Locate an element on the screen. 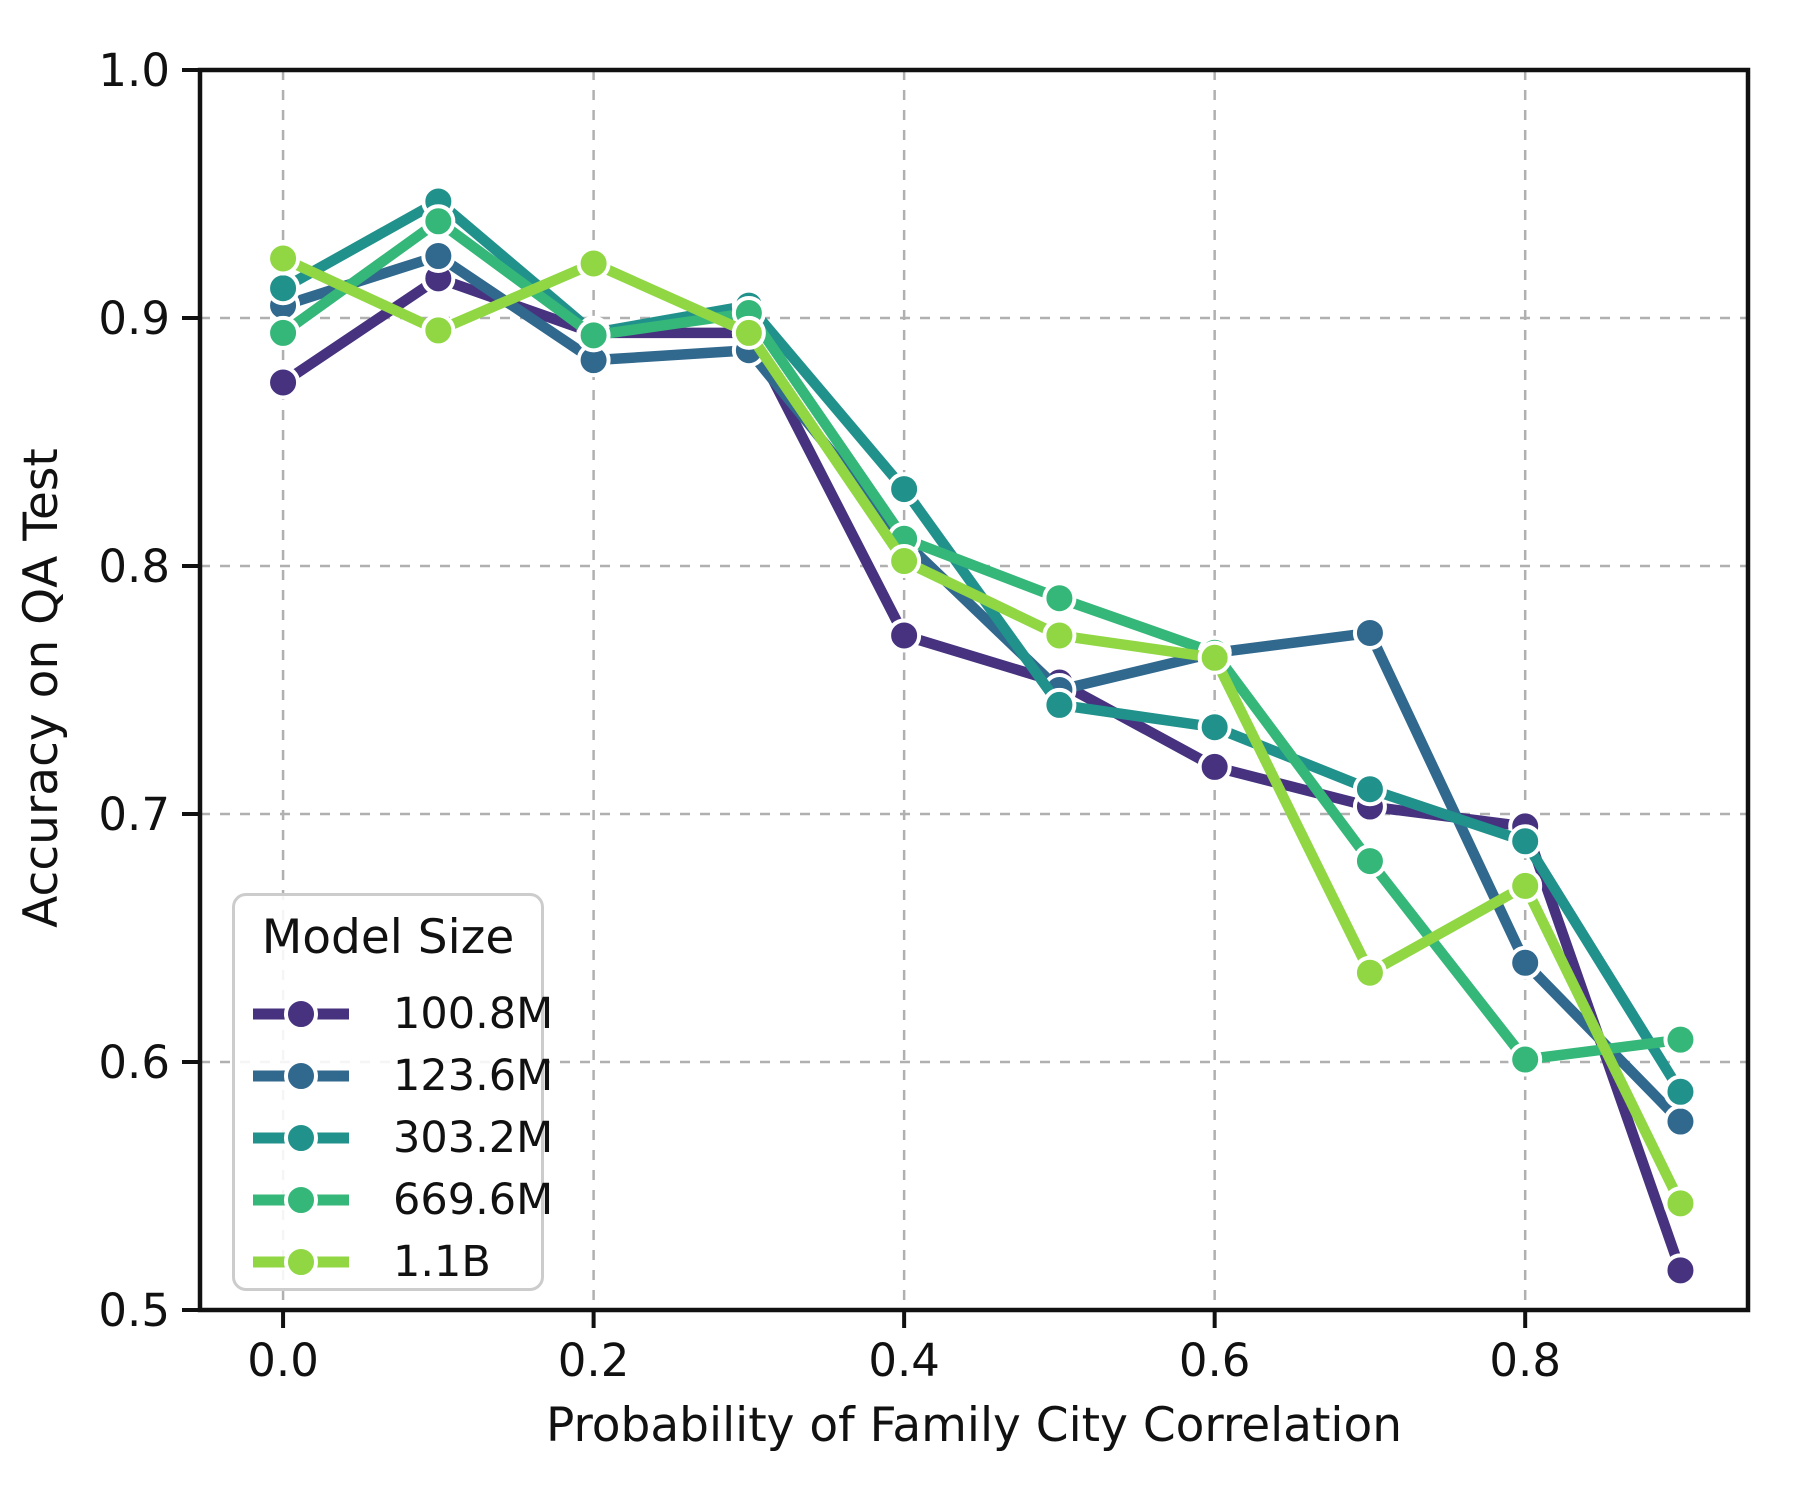 The width and height of the screenshot is (1800, 1500). y-tick-label: 0.5 is located at coordinates (134, 1310).